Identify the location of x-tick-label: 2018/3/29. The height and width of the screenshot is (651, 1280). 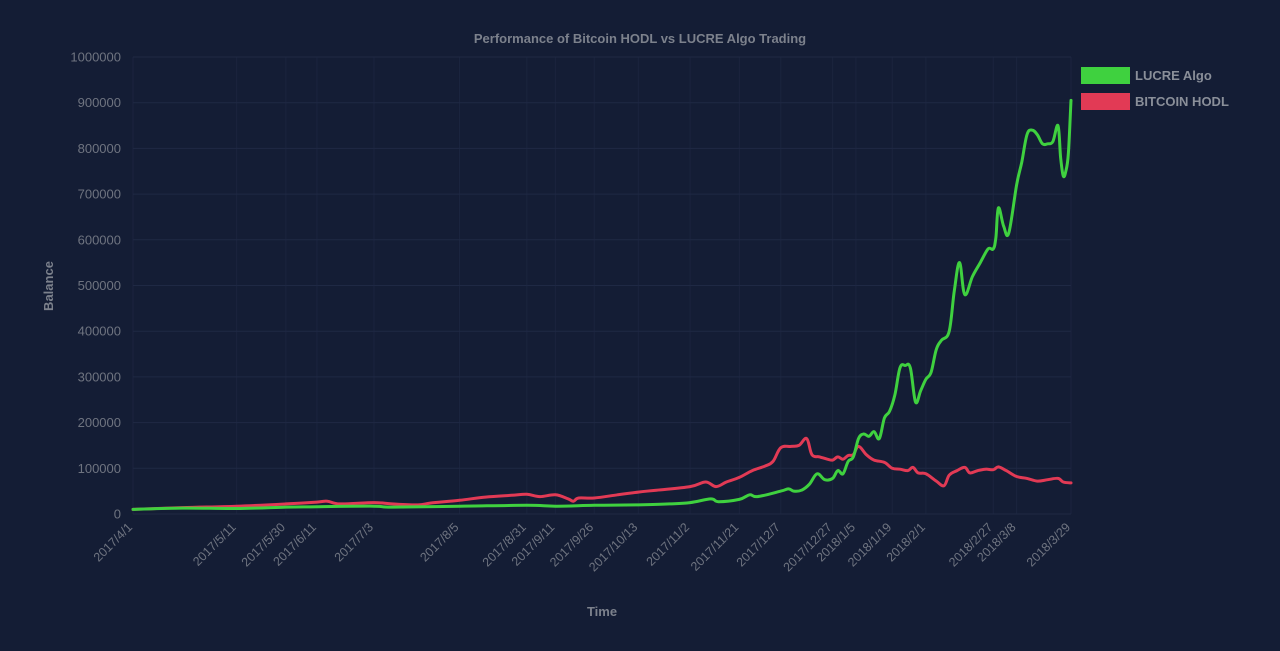
(1048, 544).